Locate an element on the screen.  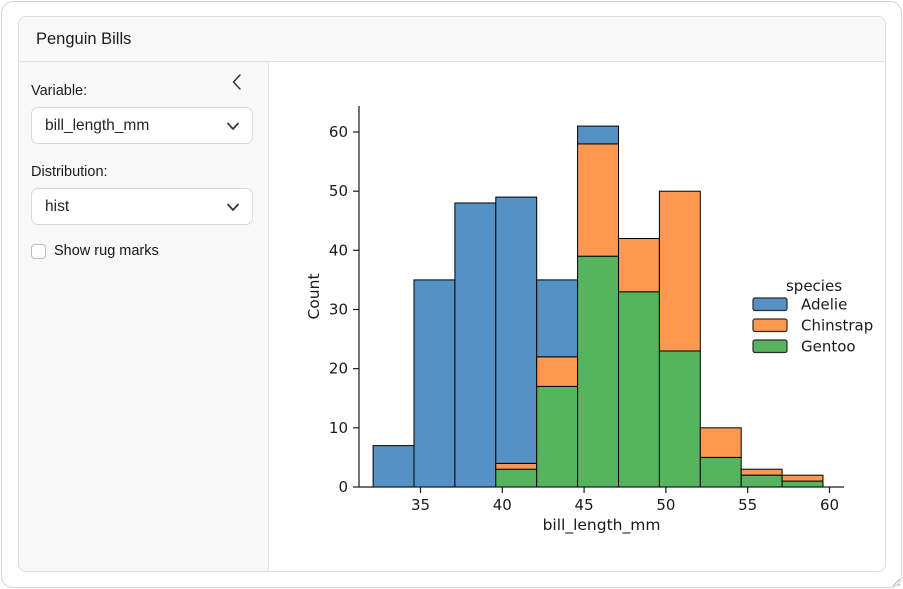
x-tick-label: 50 is located at coordinates (665, 505).